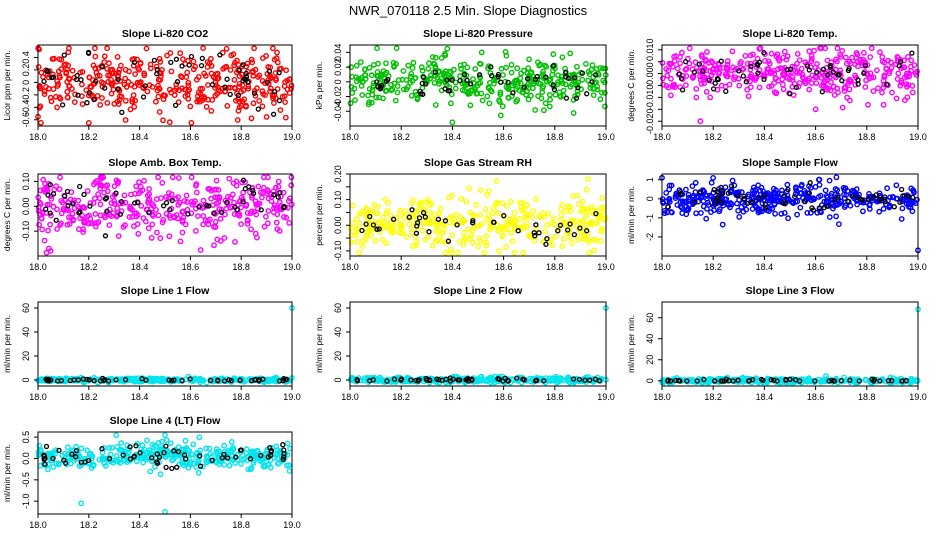 The height and width of the screenshot is (540, 936). What do you see at coordinates (338, 379) in the screenshot?
I see `y-tick-label: 0` at bounding box center [338, 379].